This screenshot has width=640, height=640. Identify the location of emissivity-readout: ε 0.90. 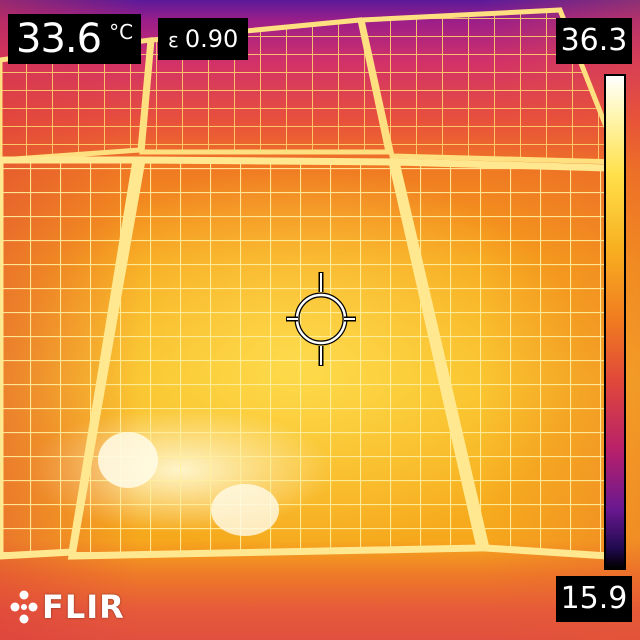
(203, 39).